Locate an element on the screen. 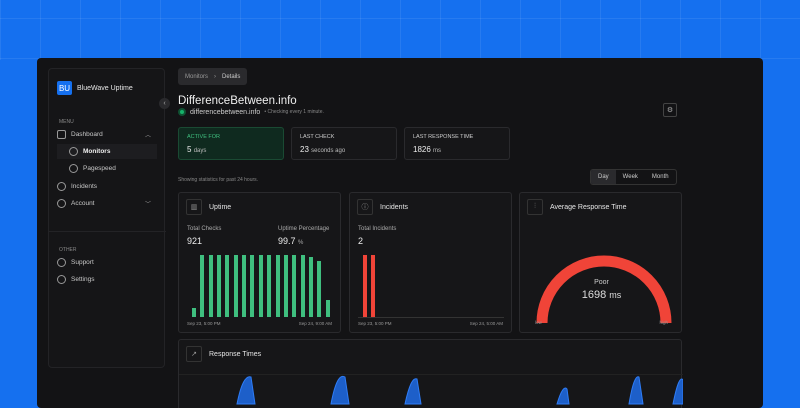  alert-circle-icon: ⓘ is located at coordinates (365, 207).